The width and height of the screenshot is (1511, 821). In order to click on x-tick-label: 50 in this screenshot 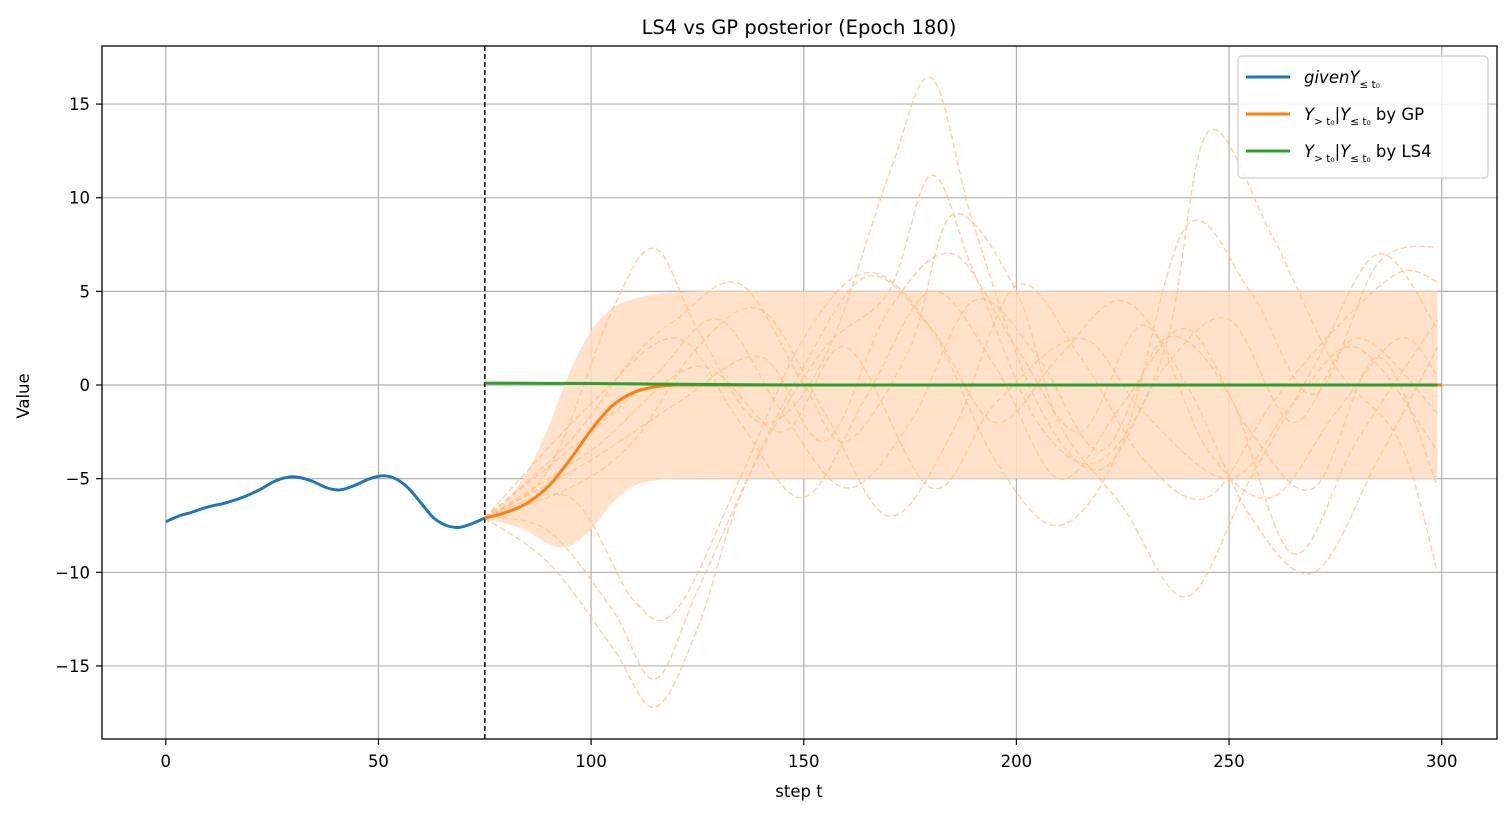, I will do `click(378, 761)`.